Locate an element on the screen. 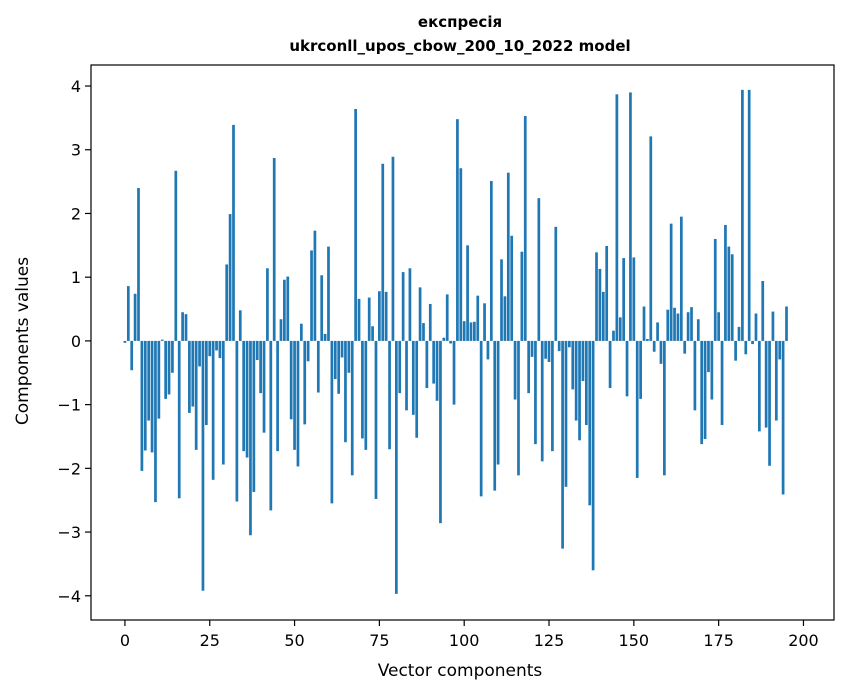 The height and width of the screenshot is (696, 847). y-tick-label: 2 is located at coordinates (76, 213).